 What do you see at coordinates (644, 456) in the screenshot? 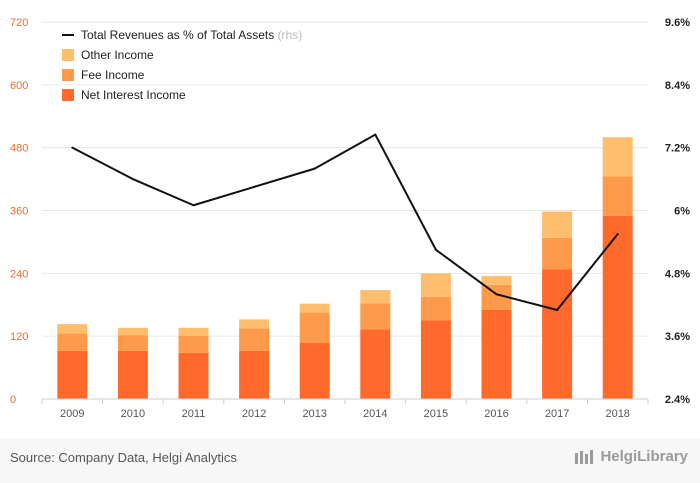
I see `brand-name: HelgiLibrary` at bounding box center [644, 456].